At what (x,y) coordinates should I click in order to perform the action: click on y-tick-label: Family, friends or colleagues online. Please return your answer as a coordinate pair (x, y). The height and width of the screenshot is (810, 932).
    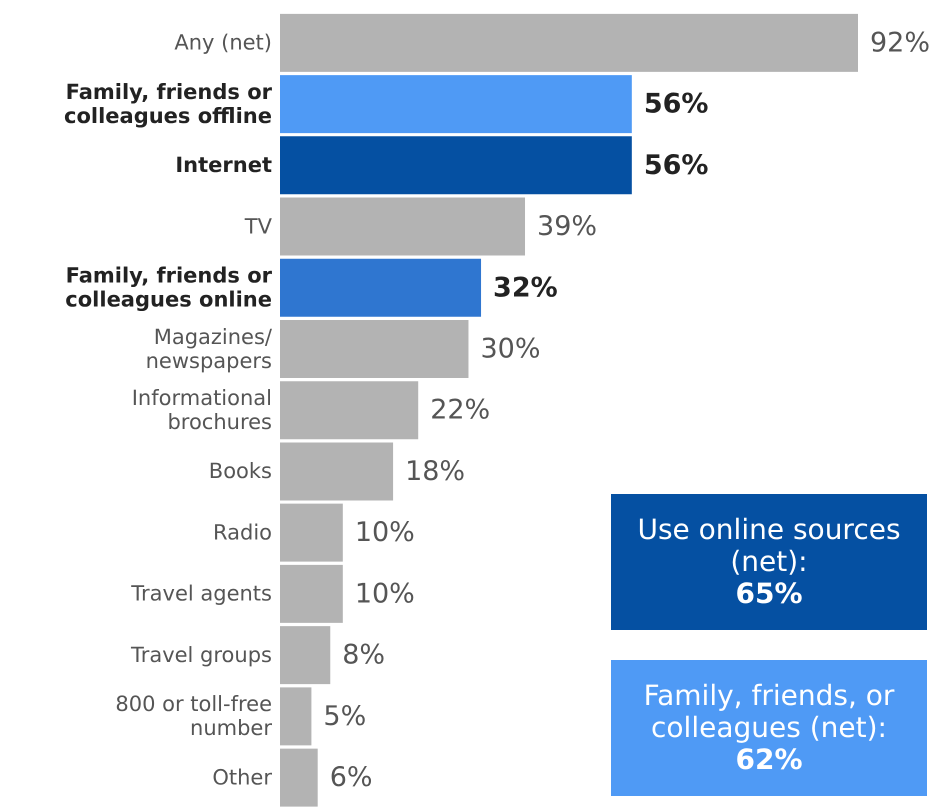
    Looking at the image, I should click on (169, 288).